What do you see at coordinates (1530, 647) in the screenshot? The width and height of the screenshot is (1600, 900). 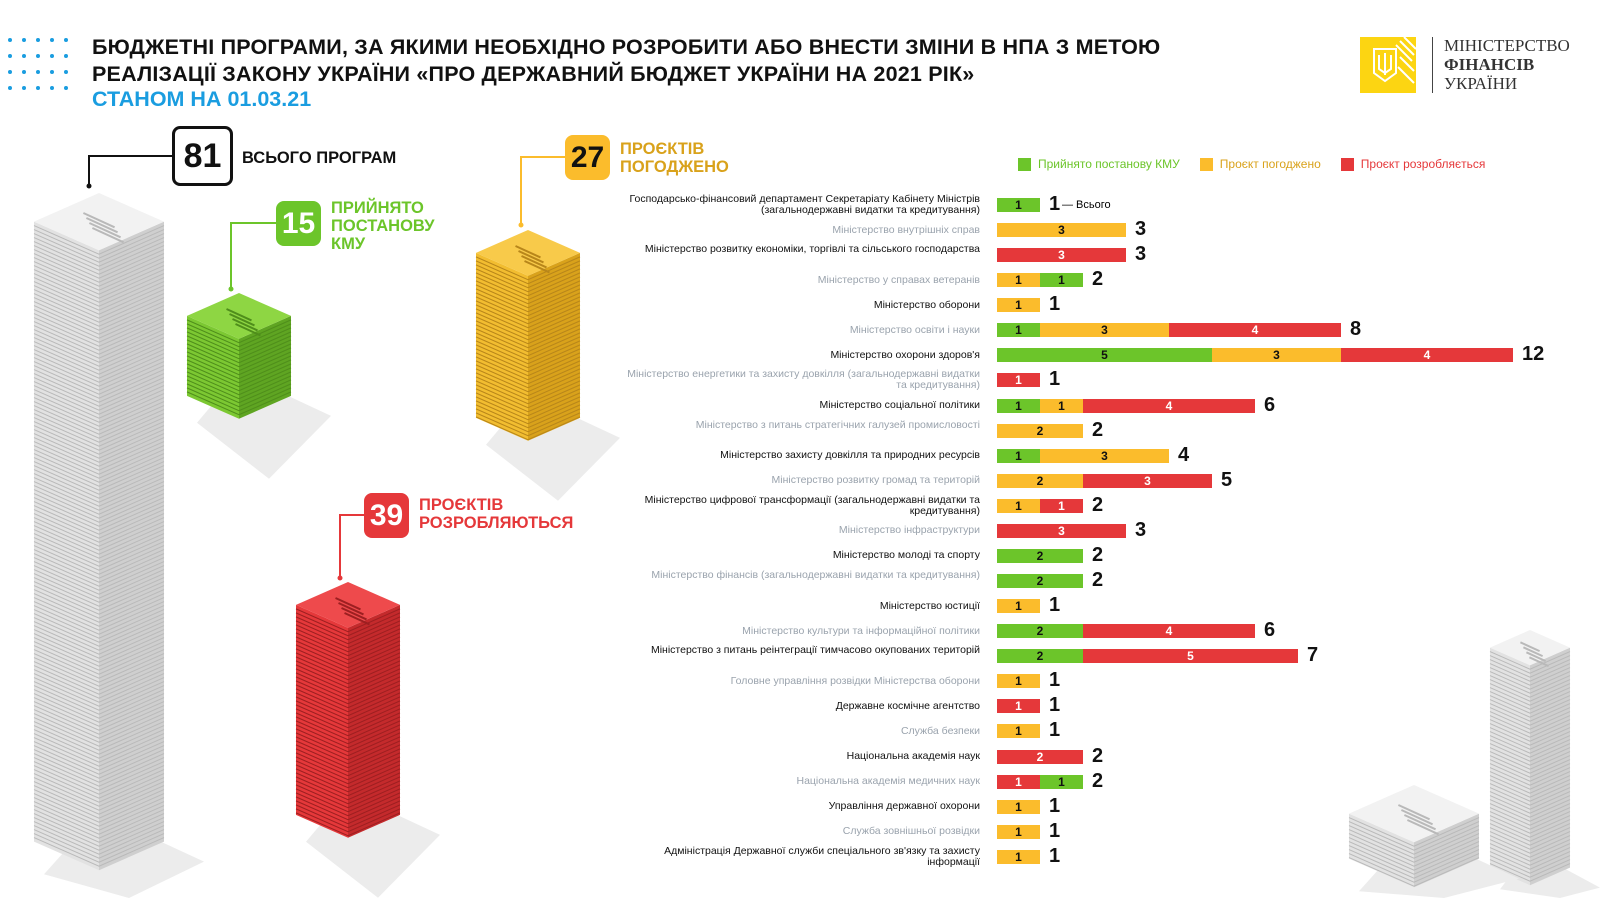 I see `deco-stack-1-doc-text-icon` at bounding box center [1530, 647].